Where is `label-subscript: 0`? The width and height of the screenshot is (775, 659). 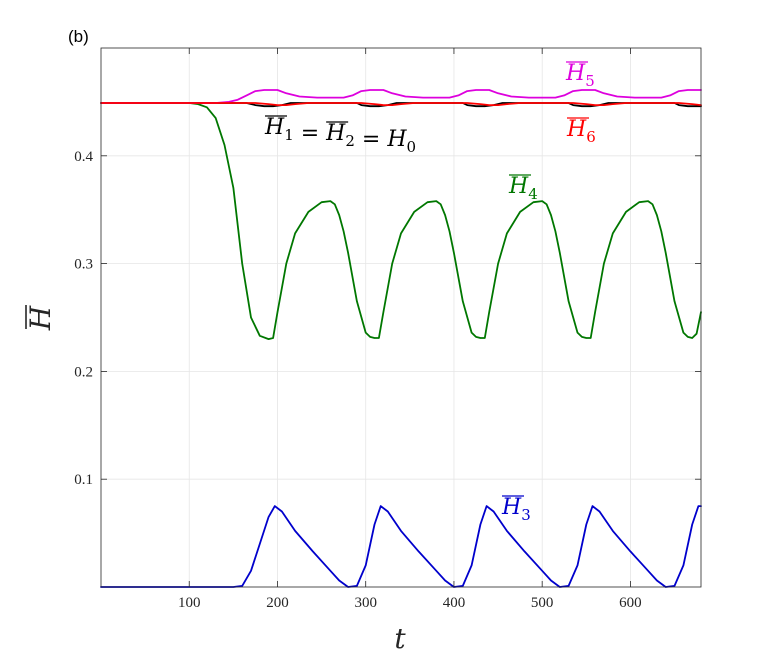
label-subscript: 0 is located at coordinates (412, 147).